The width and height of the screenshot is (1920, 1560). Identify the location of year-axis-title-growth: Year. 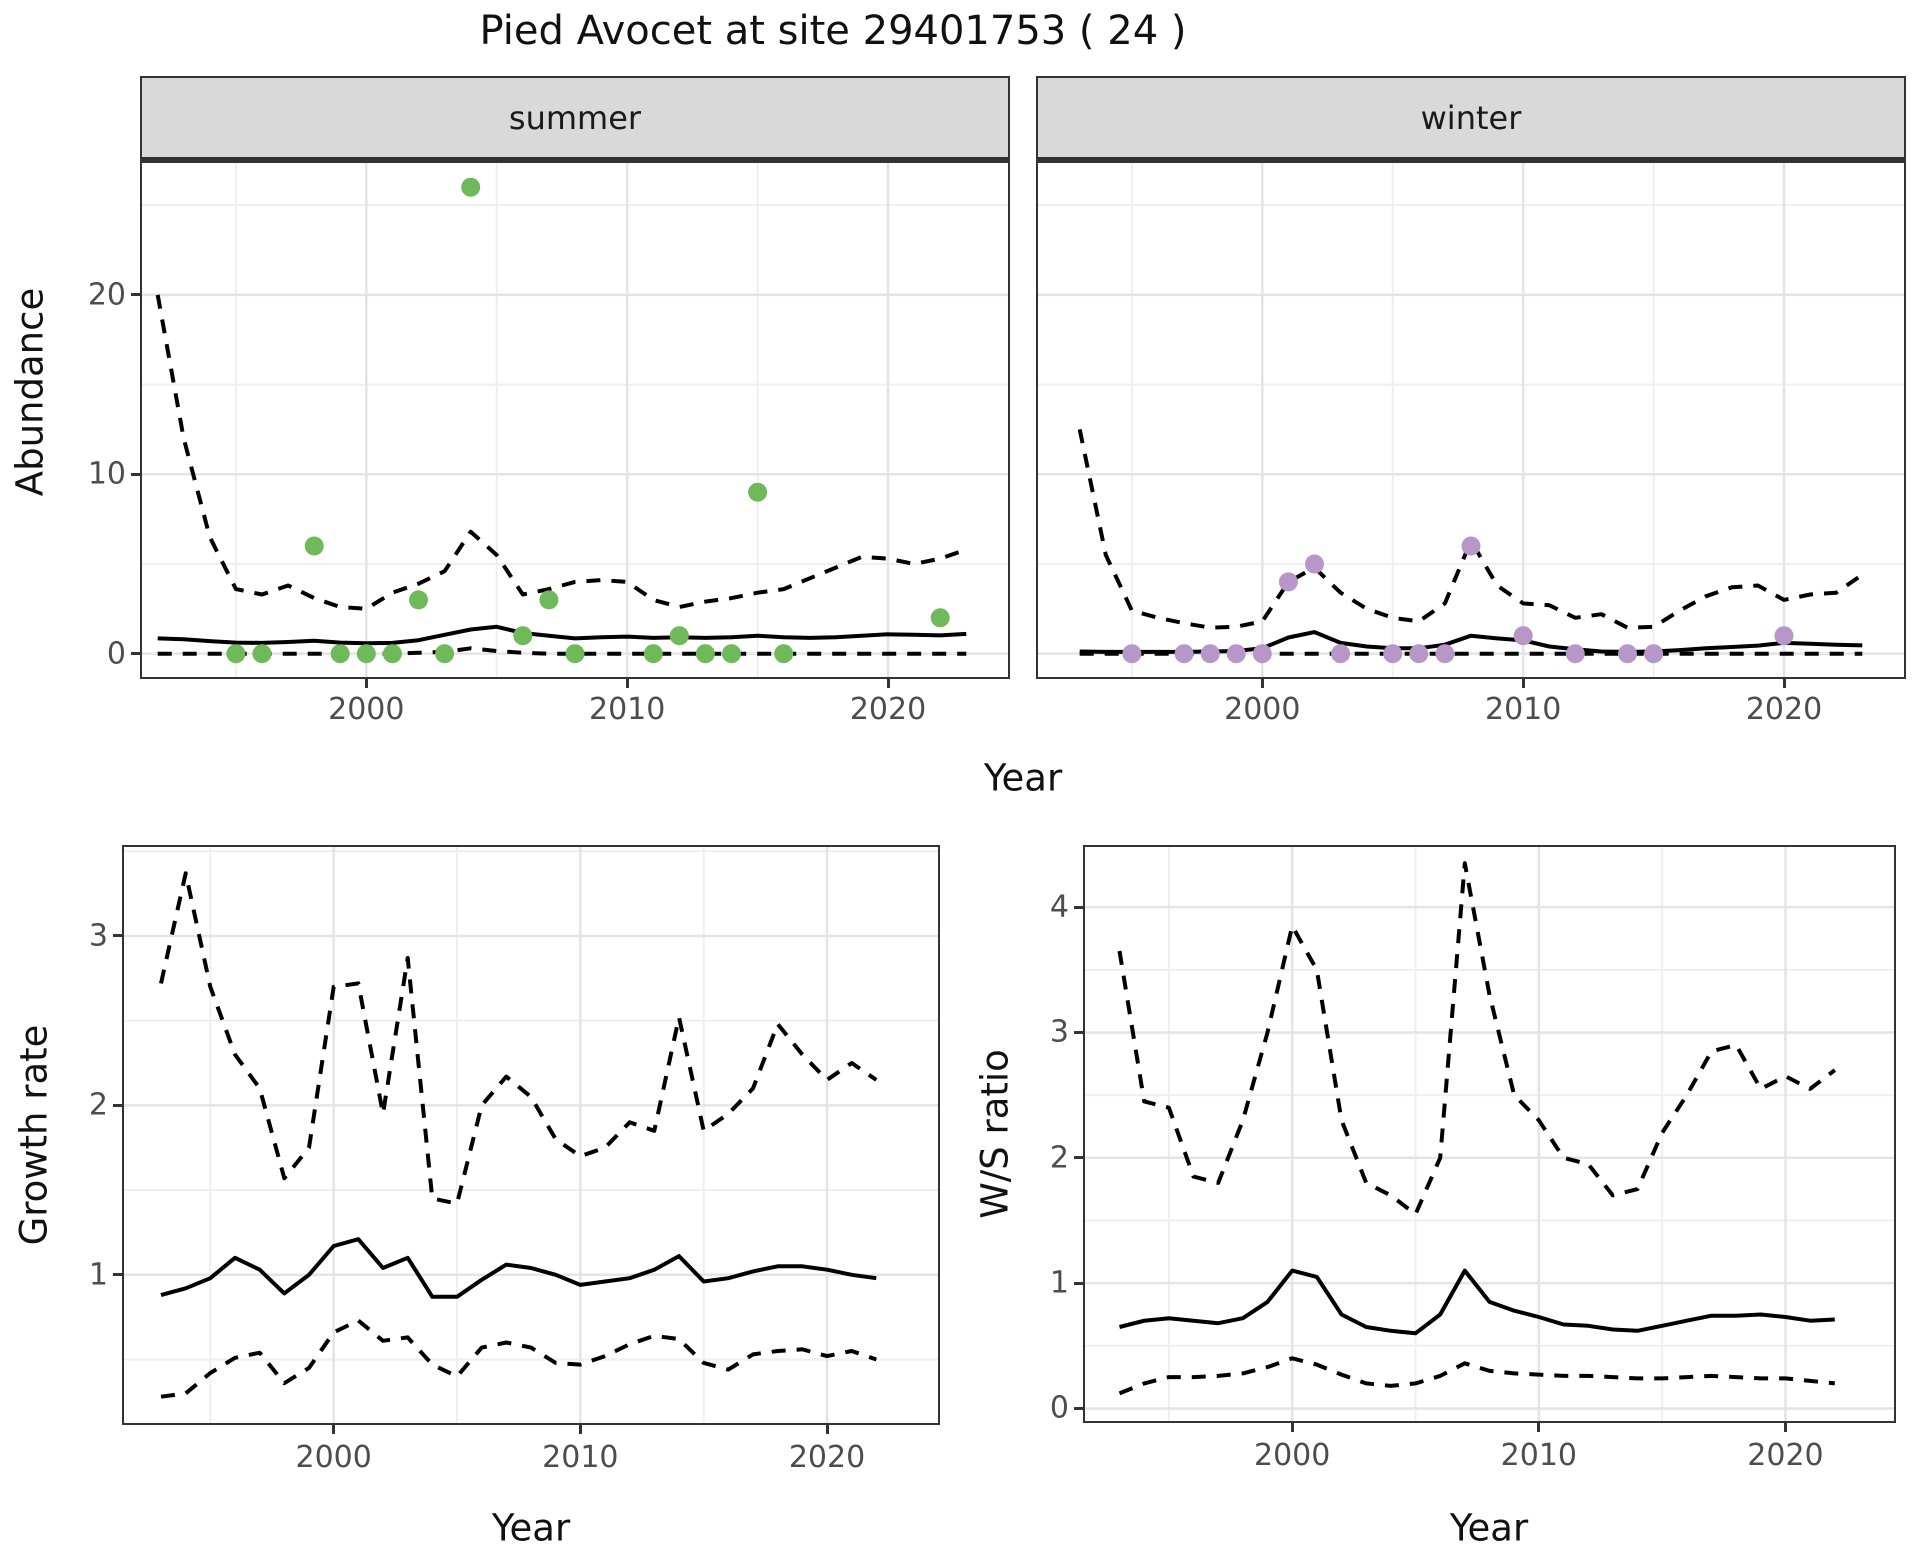
(531, 1528).